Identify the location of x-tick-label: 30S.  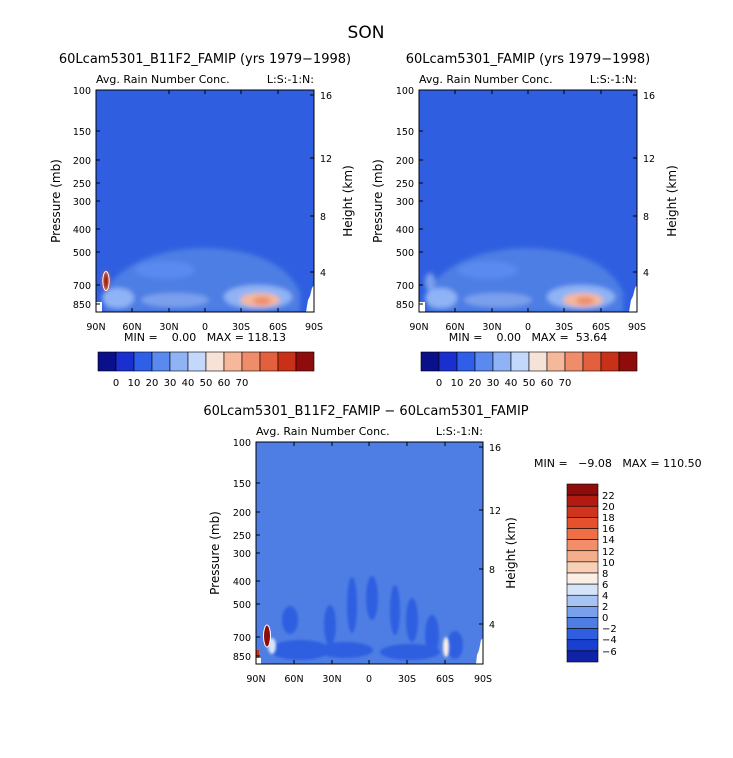
(407, 679).